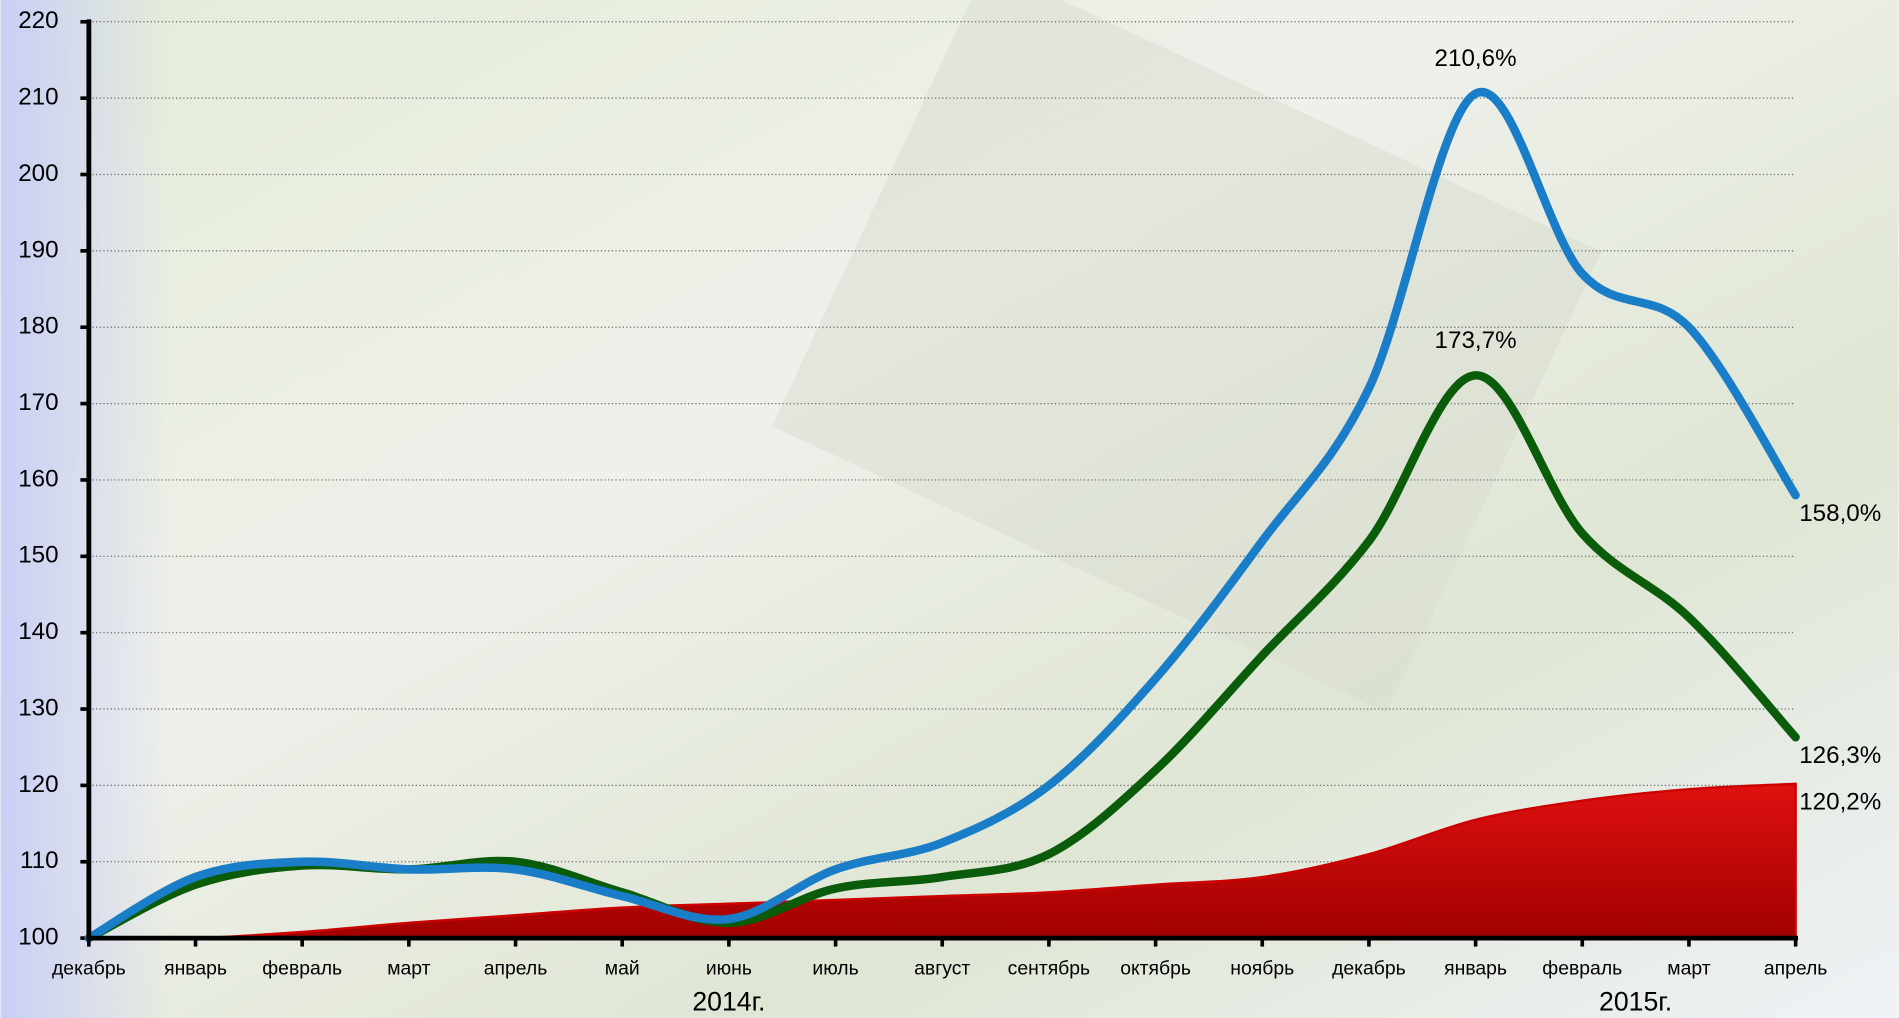 Image resolution: width=1899 pixels, height=1018 pixels. What do you see at coordinates (1262, 969) in the screenshot?
I see `x-tick-label: ноябрь` at bounding box center [1262, 969].